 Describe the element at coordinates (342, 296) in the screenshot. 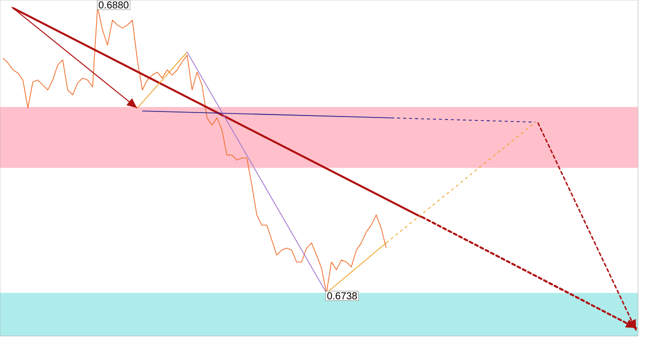

I see `annotation: 0.6738` at that location.